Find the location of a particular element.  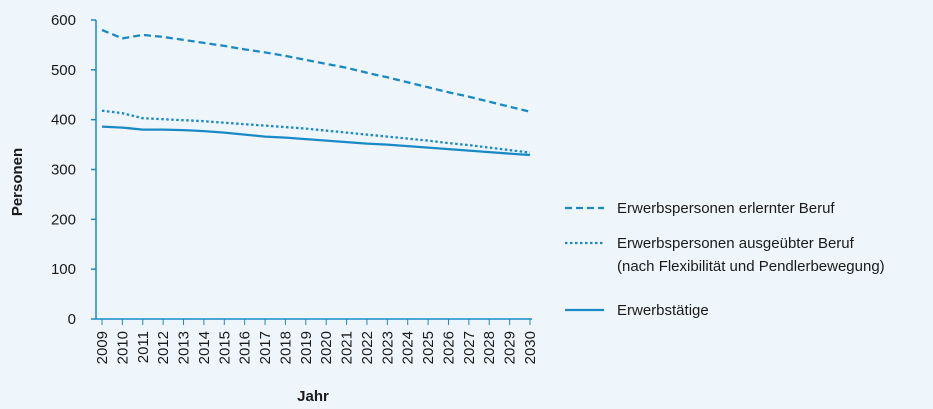

x-tick-label: 2016 is located at coordinates (245, 347).